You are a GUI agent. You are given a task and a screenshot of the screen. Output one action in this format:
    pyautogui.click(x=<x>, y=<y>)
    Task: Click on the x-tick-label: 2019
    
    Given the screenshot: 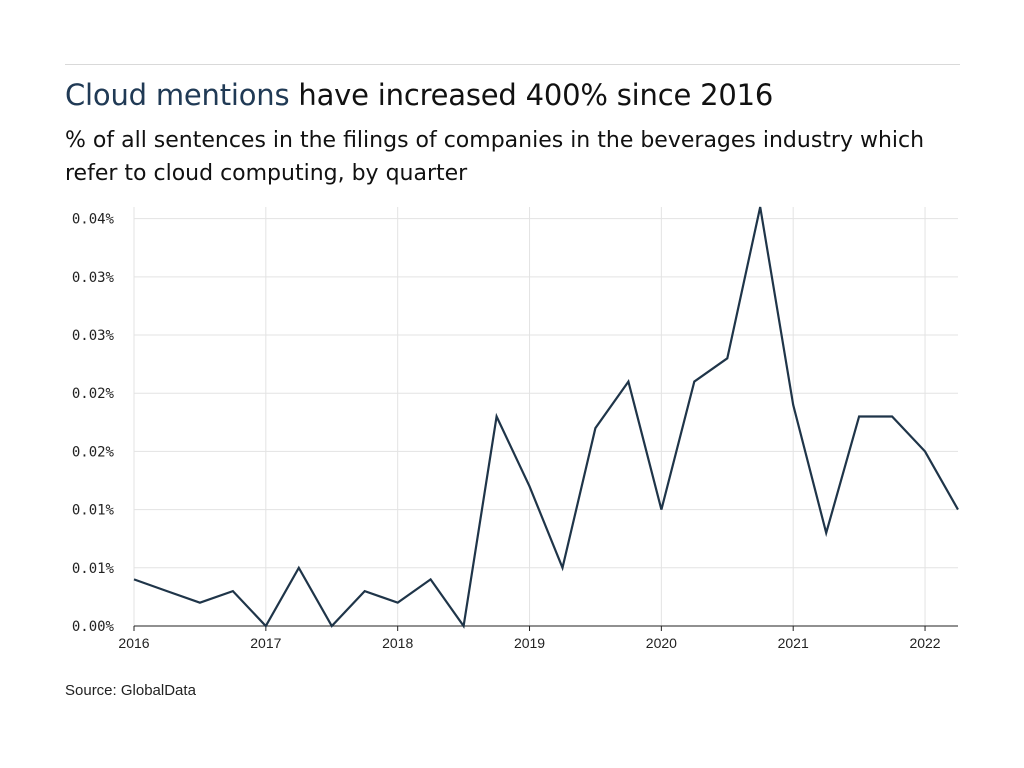 What is the action you would take?
    pyautogui.click(x=529, y=643)
    